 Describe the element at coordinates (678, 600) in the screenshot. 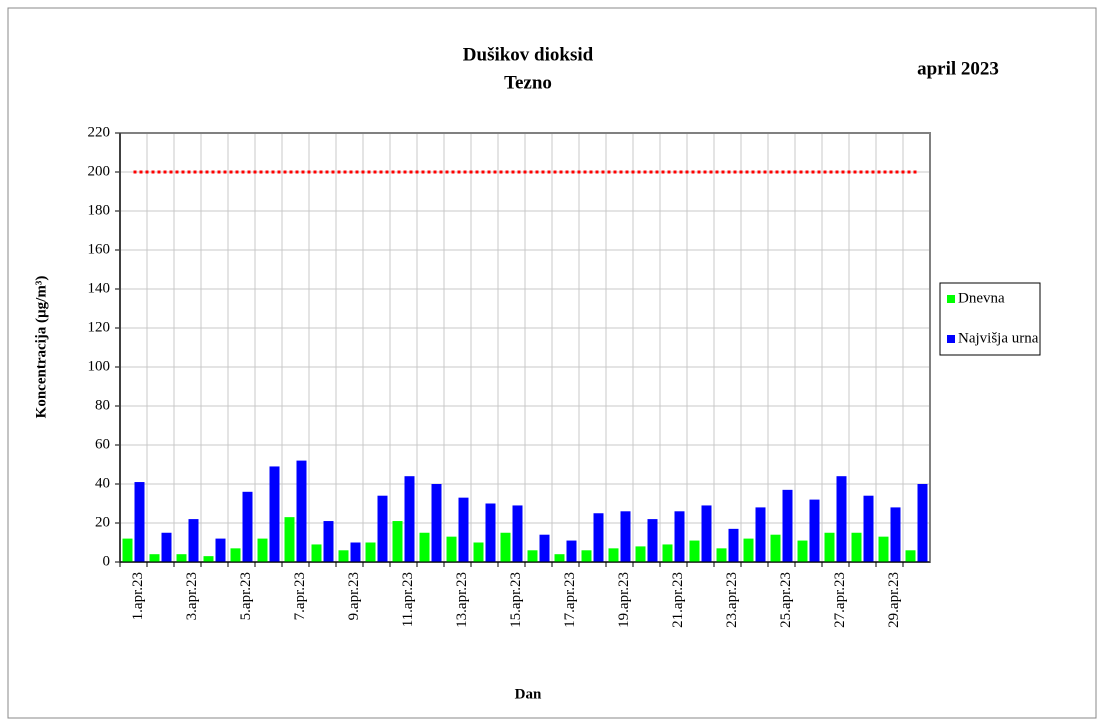

I see `x-tick-label: 21.apr.23` at that location.